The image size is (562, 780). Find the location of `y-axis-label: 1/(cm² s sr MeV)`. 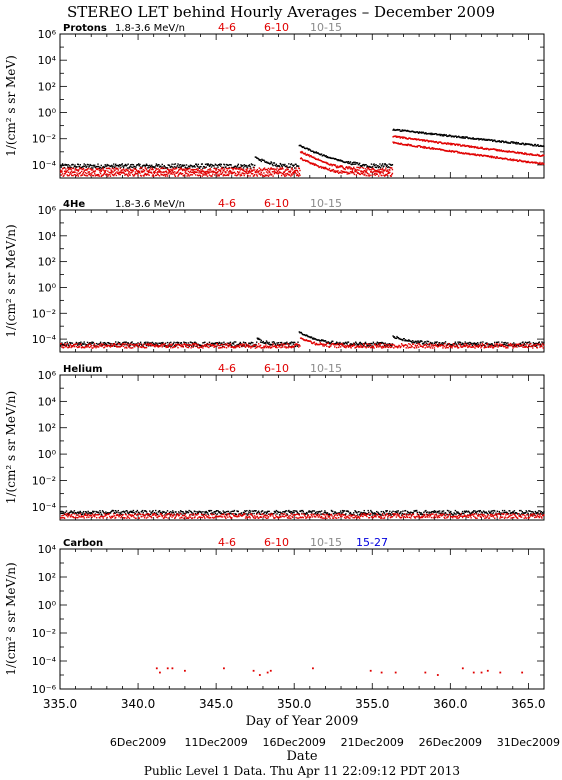

y-axis-label: 1/(cm² s sr MeV) is located at coordinates (11, 106).